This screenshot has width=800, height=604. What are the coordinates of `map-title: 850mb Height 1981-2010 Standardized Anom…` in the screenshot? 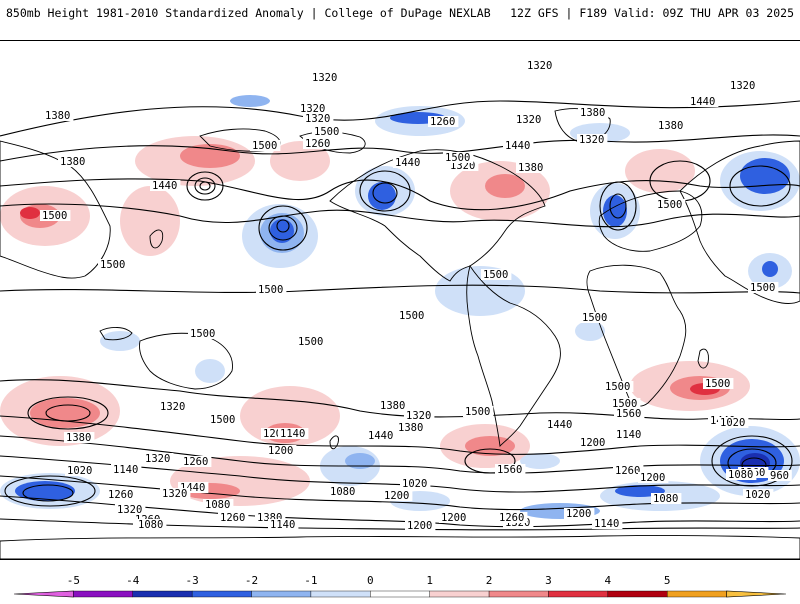 It's located at (248, 13).